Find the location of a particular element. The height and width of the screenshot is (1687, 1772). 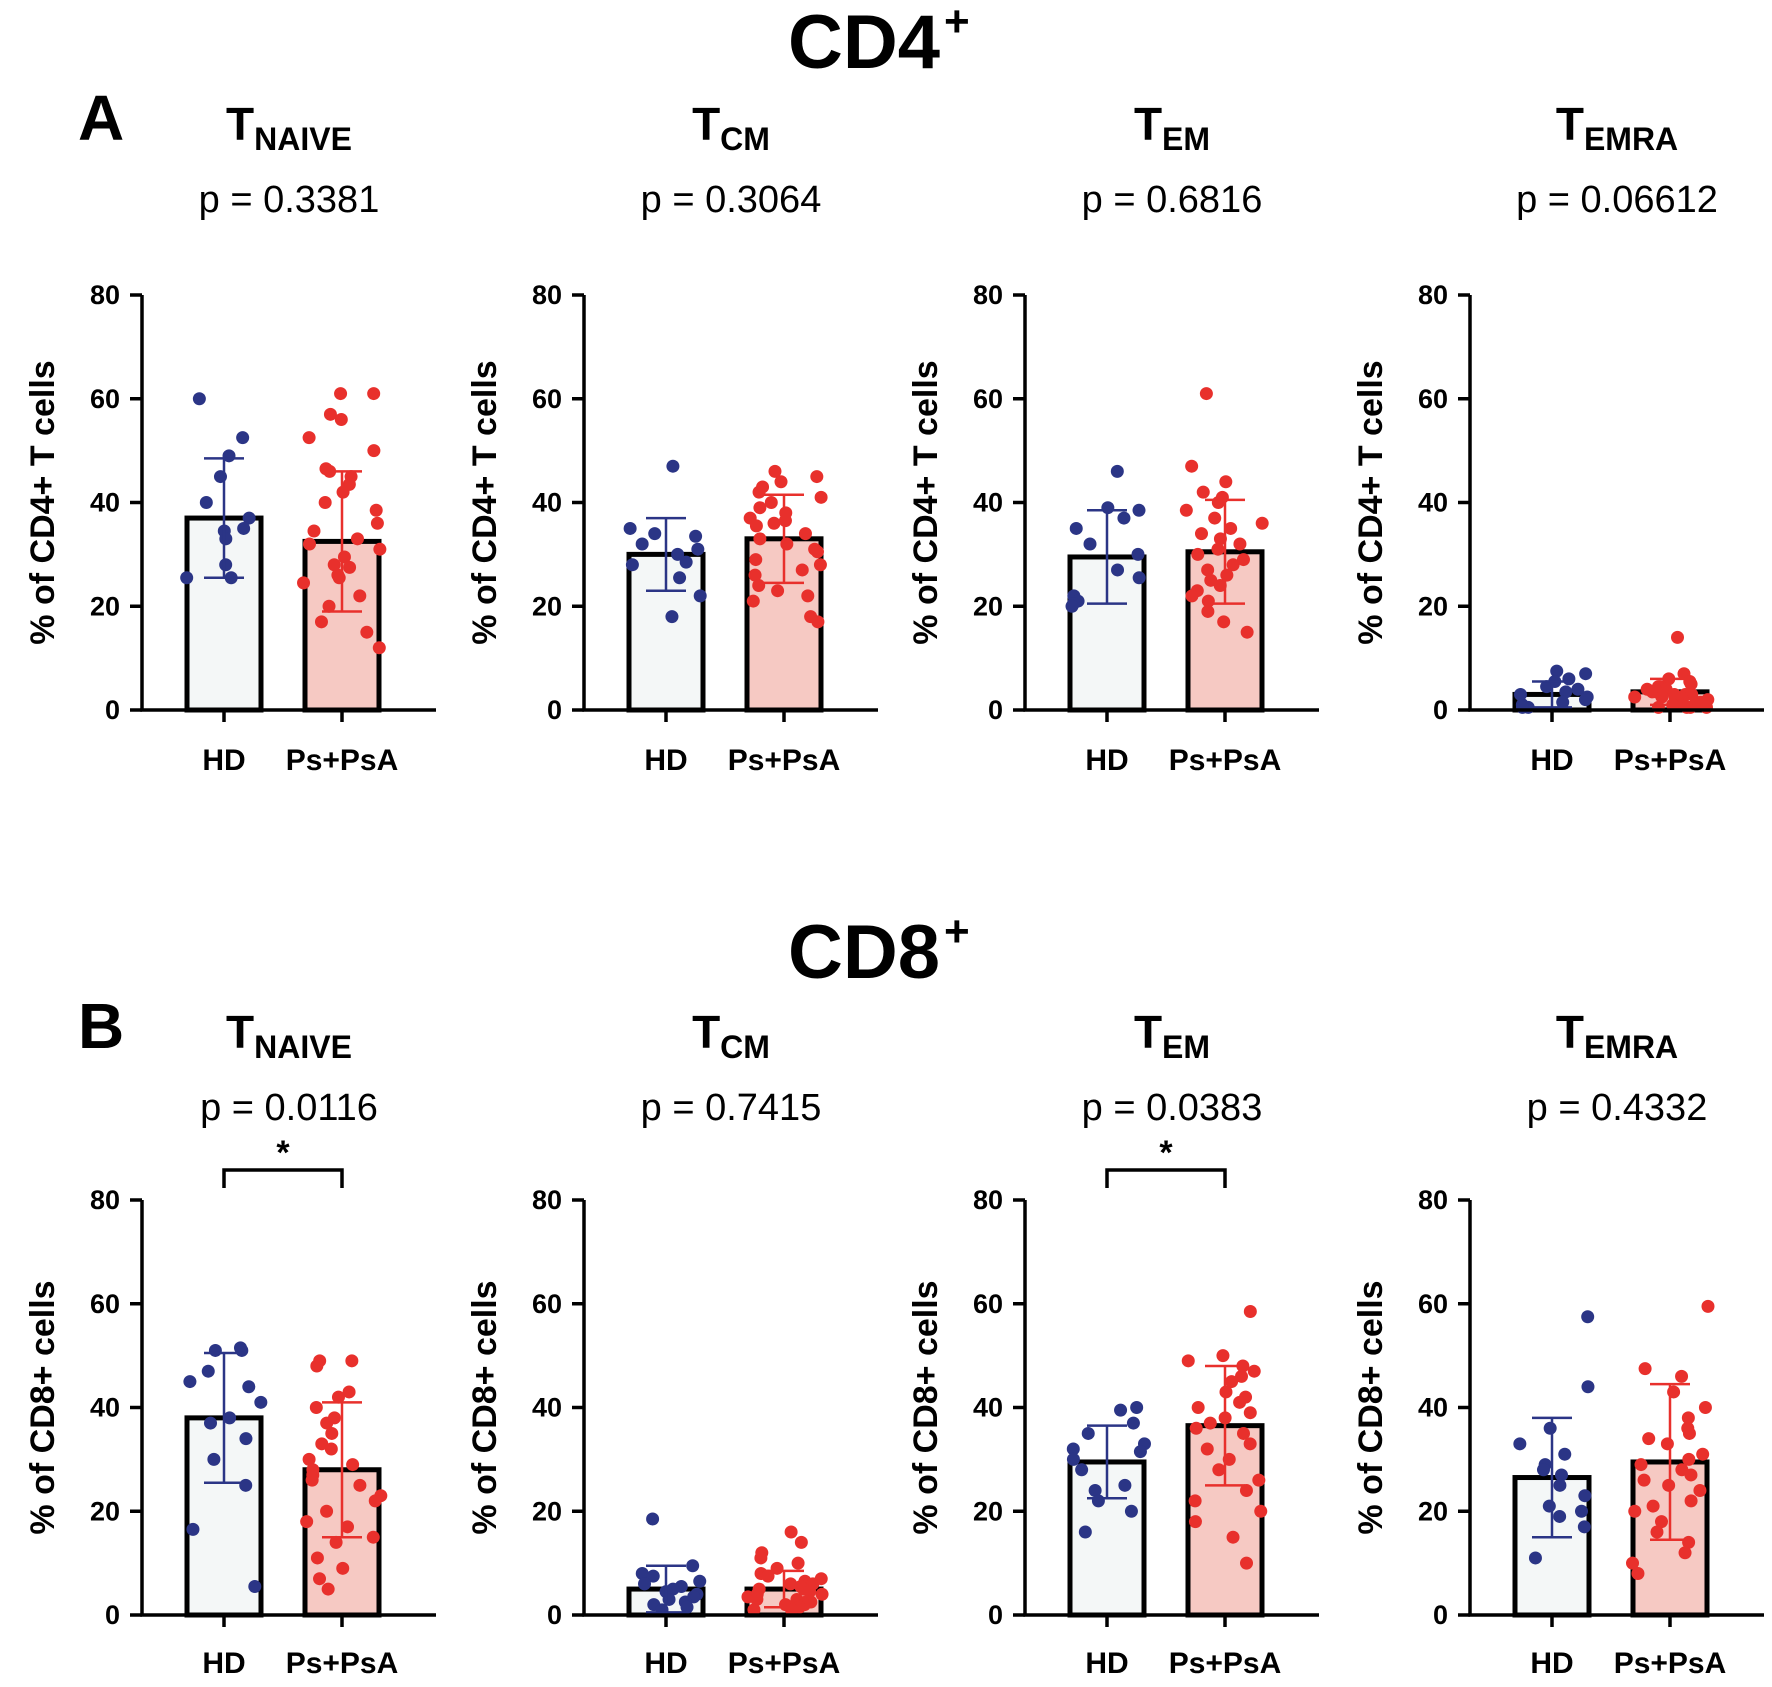

chart-title: TCM is located at coordinates (731, 127).